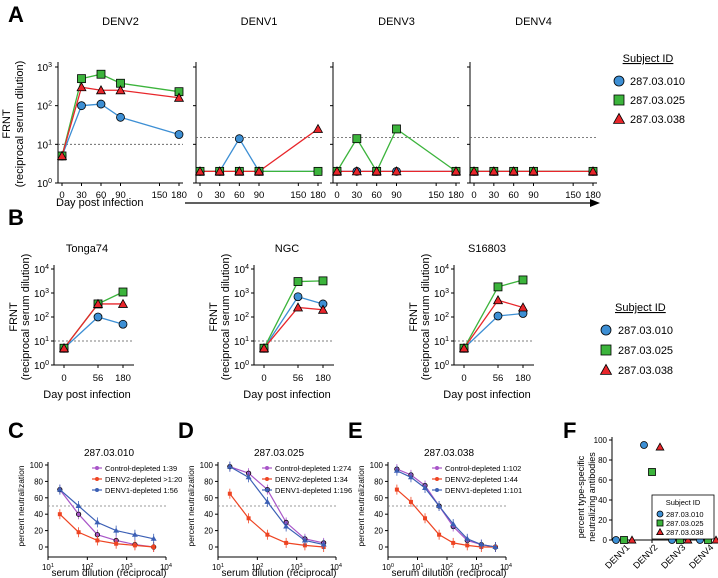 The height and width of the screenshot is (578, 718). What do you see at coordinates (44, 184) in the screenshot?
I see `a-ytick-label: 100` at bounding box center [44, 184].